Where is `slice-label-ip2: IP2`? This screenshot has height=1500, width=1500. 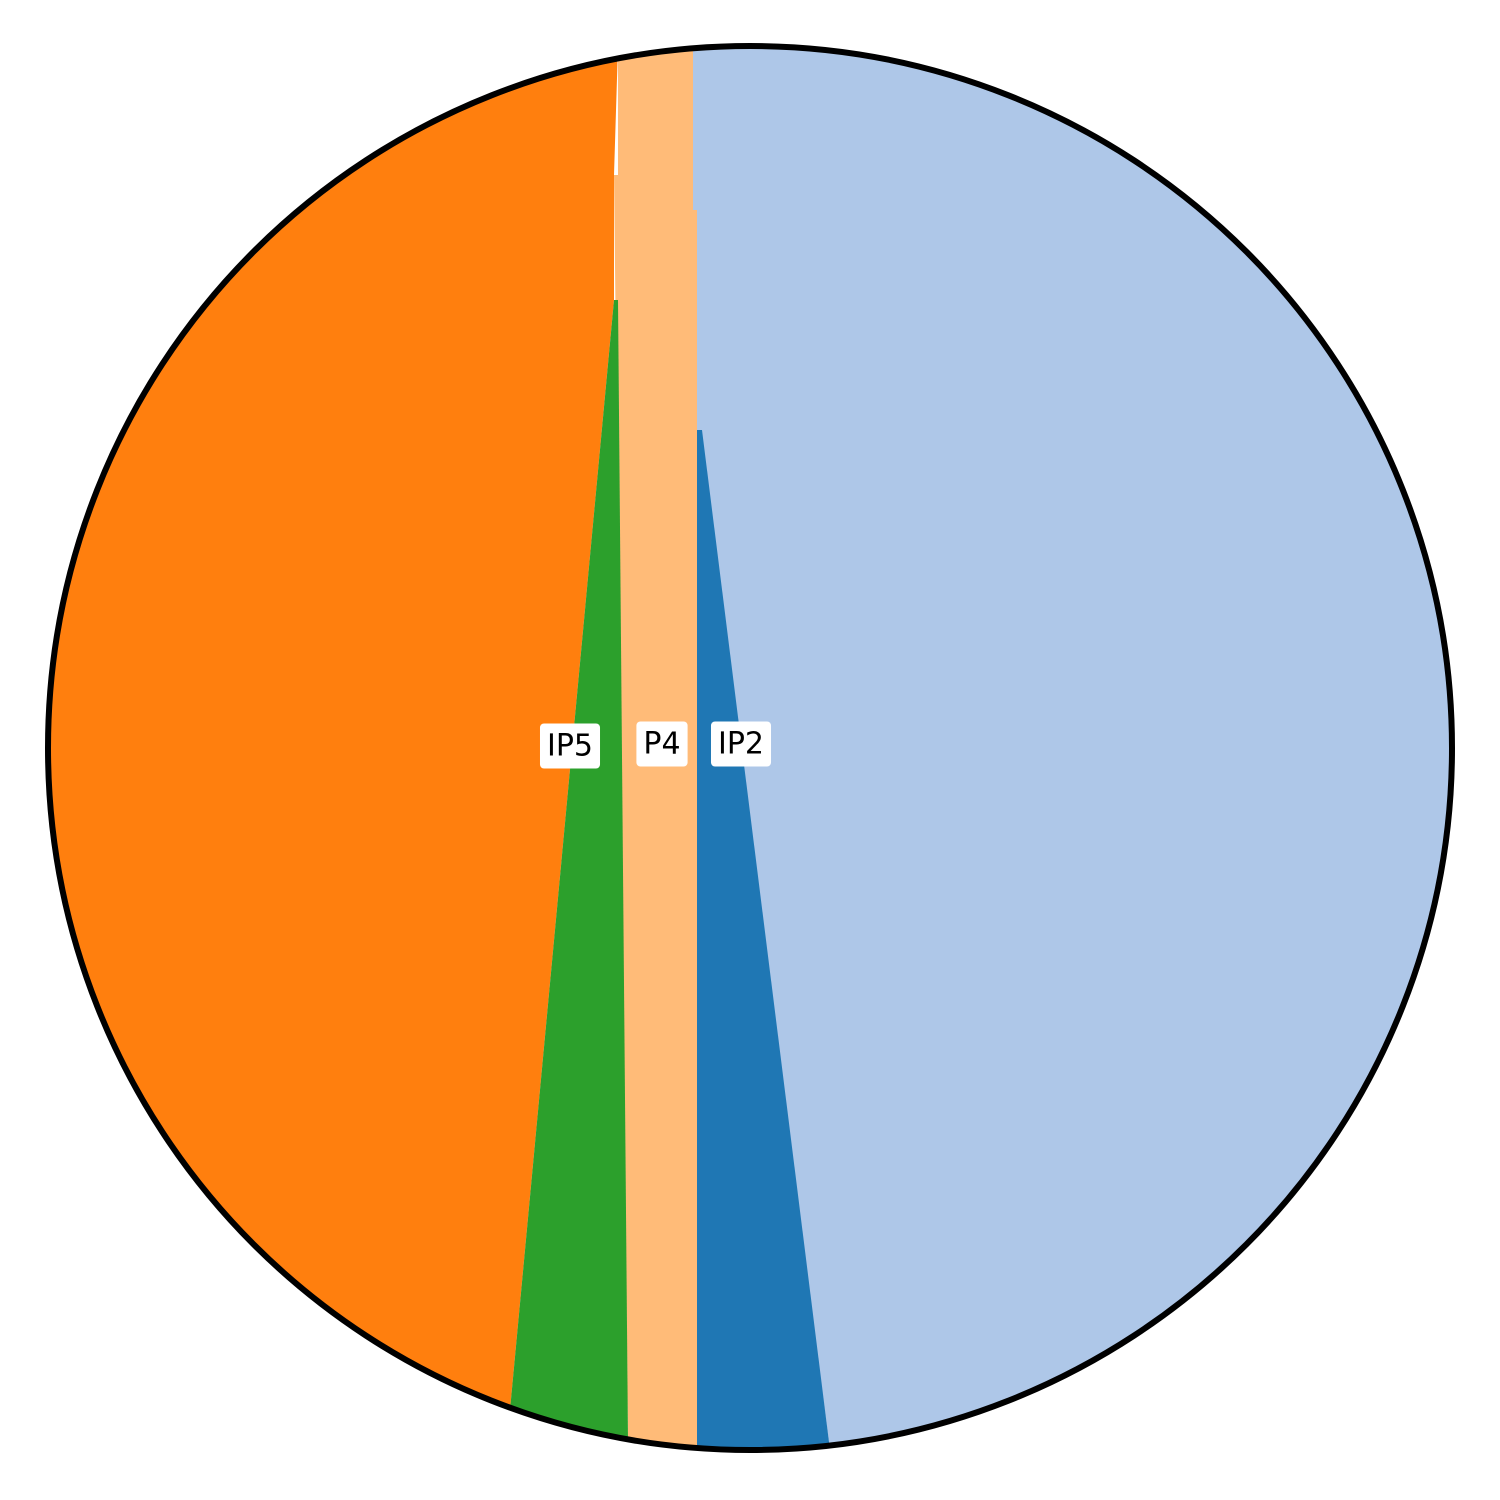 slice-label-ip2: IP2 is located at coordinates (741, 744).